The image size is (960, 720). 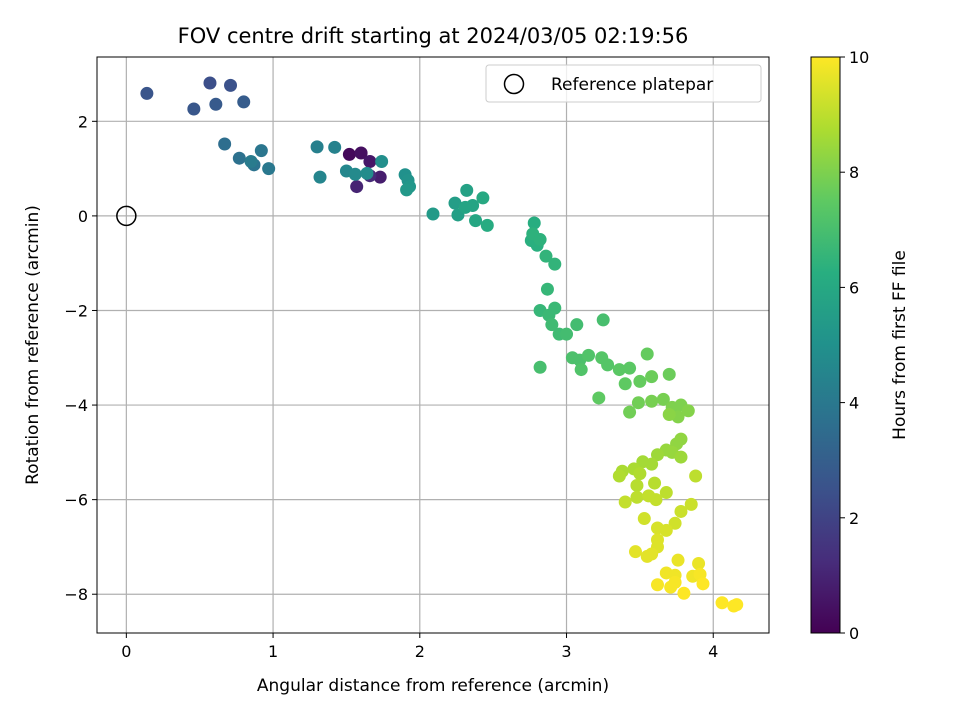 What do you see at coordinates (854, 172) in the screenshot?
I see `colorbar-tick-label: 8` at bounding box center [854, 172].